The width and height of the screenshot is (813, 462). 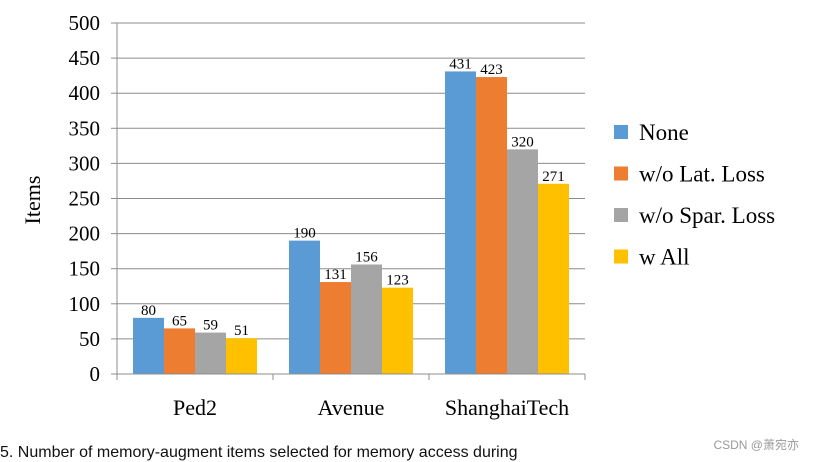 What do you see at coordinates (95, 374) in the screenshot?
I see `y-tick-label: 0` at bounding box center [95, 374].